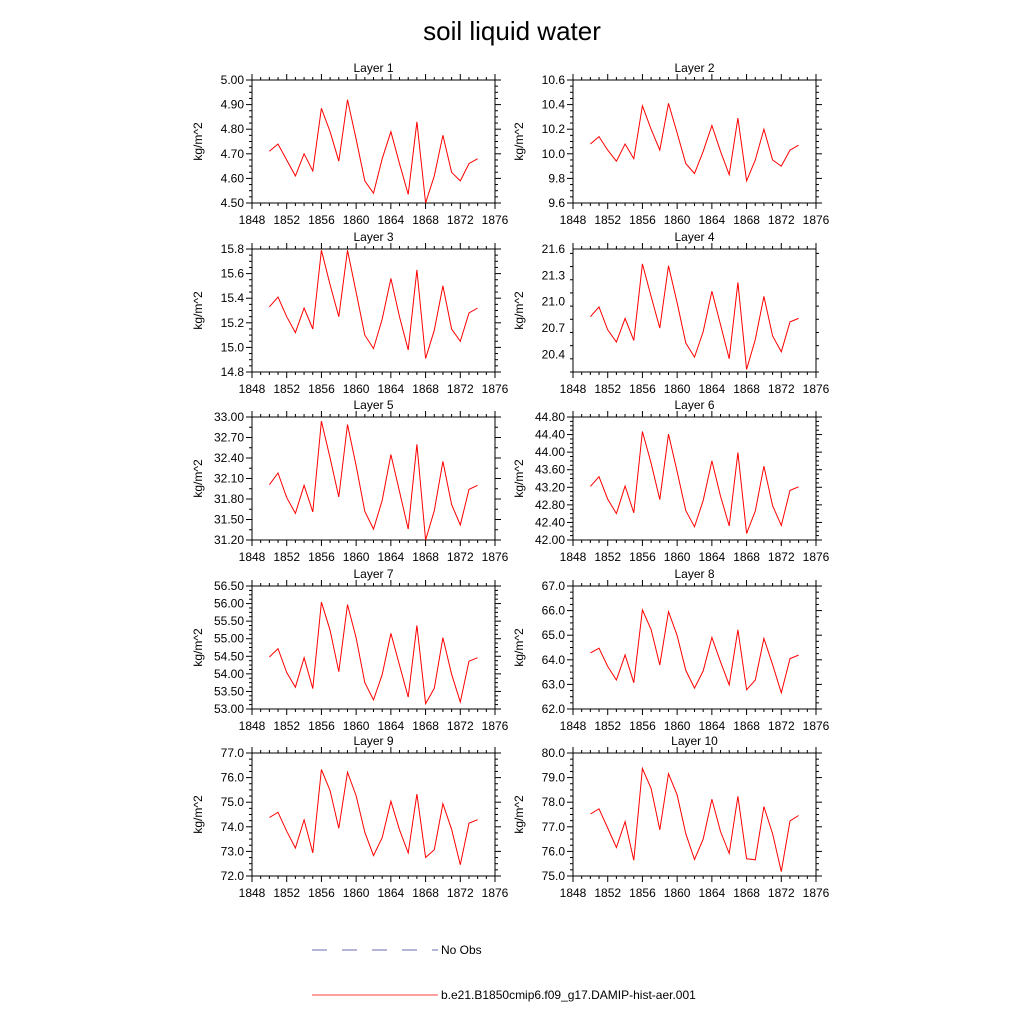  Describe the element at coordinates (550, 522) in the screenshot. I see `y-tick-label: 42.40` at that location.